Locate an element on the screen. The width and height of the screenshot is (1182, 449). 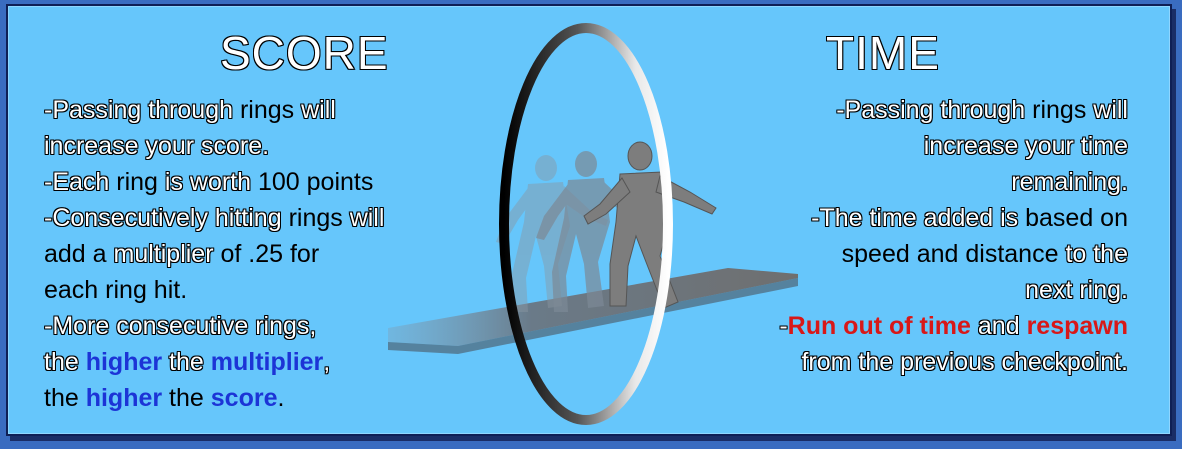
time-title: TIME is located at coordinates (882, 53).